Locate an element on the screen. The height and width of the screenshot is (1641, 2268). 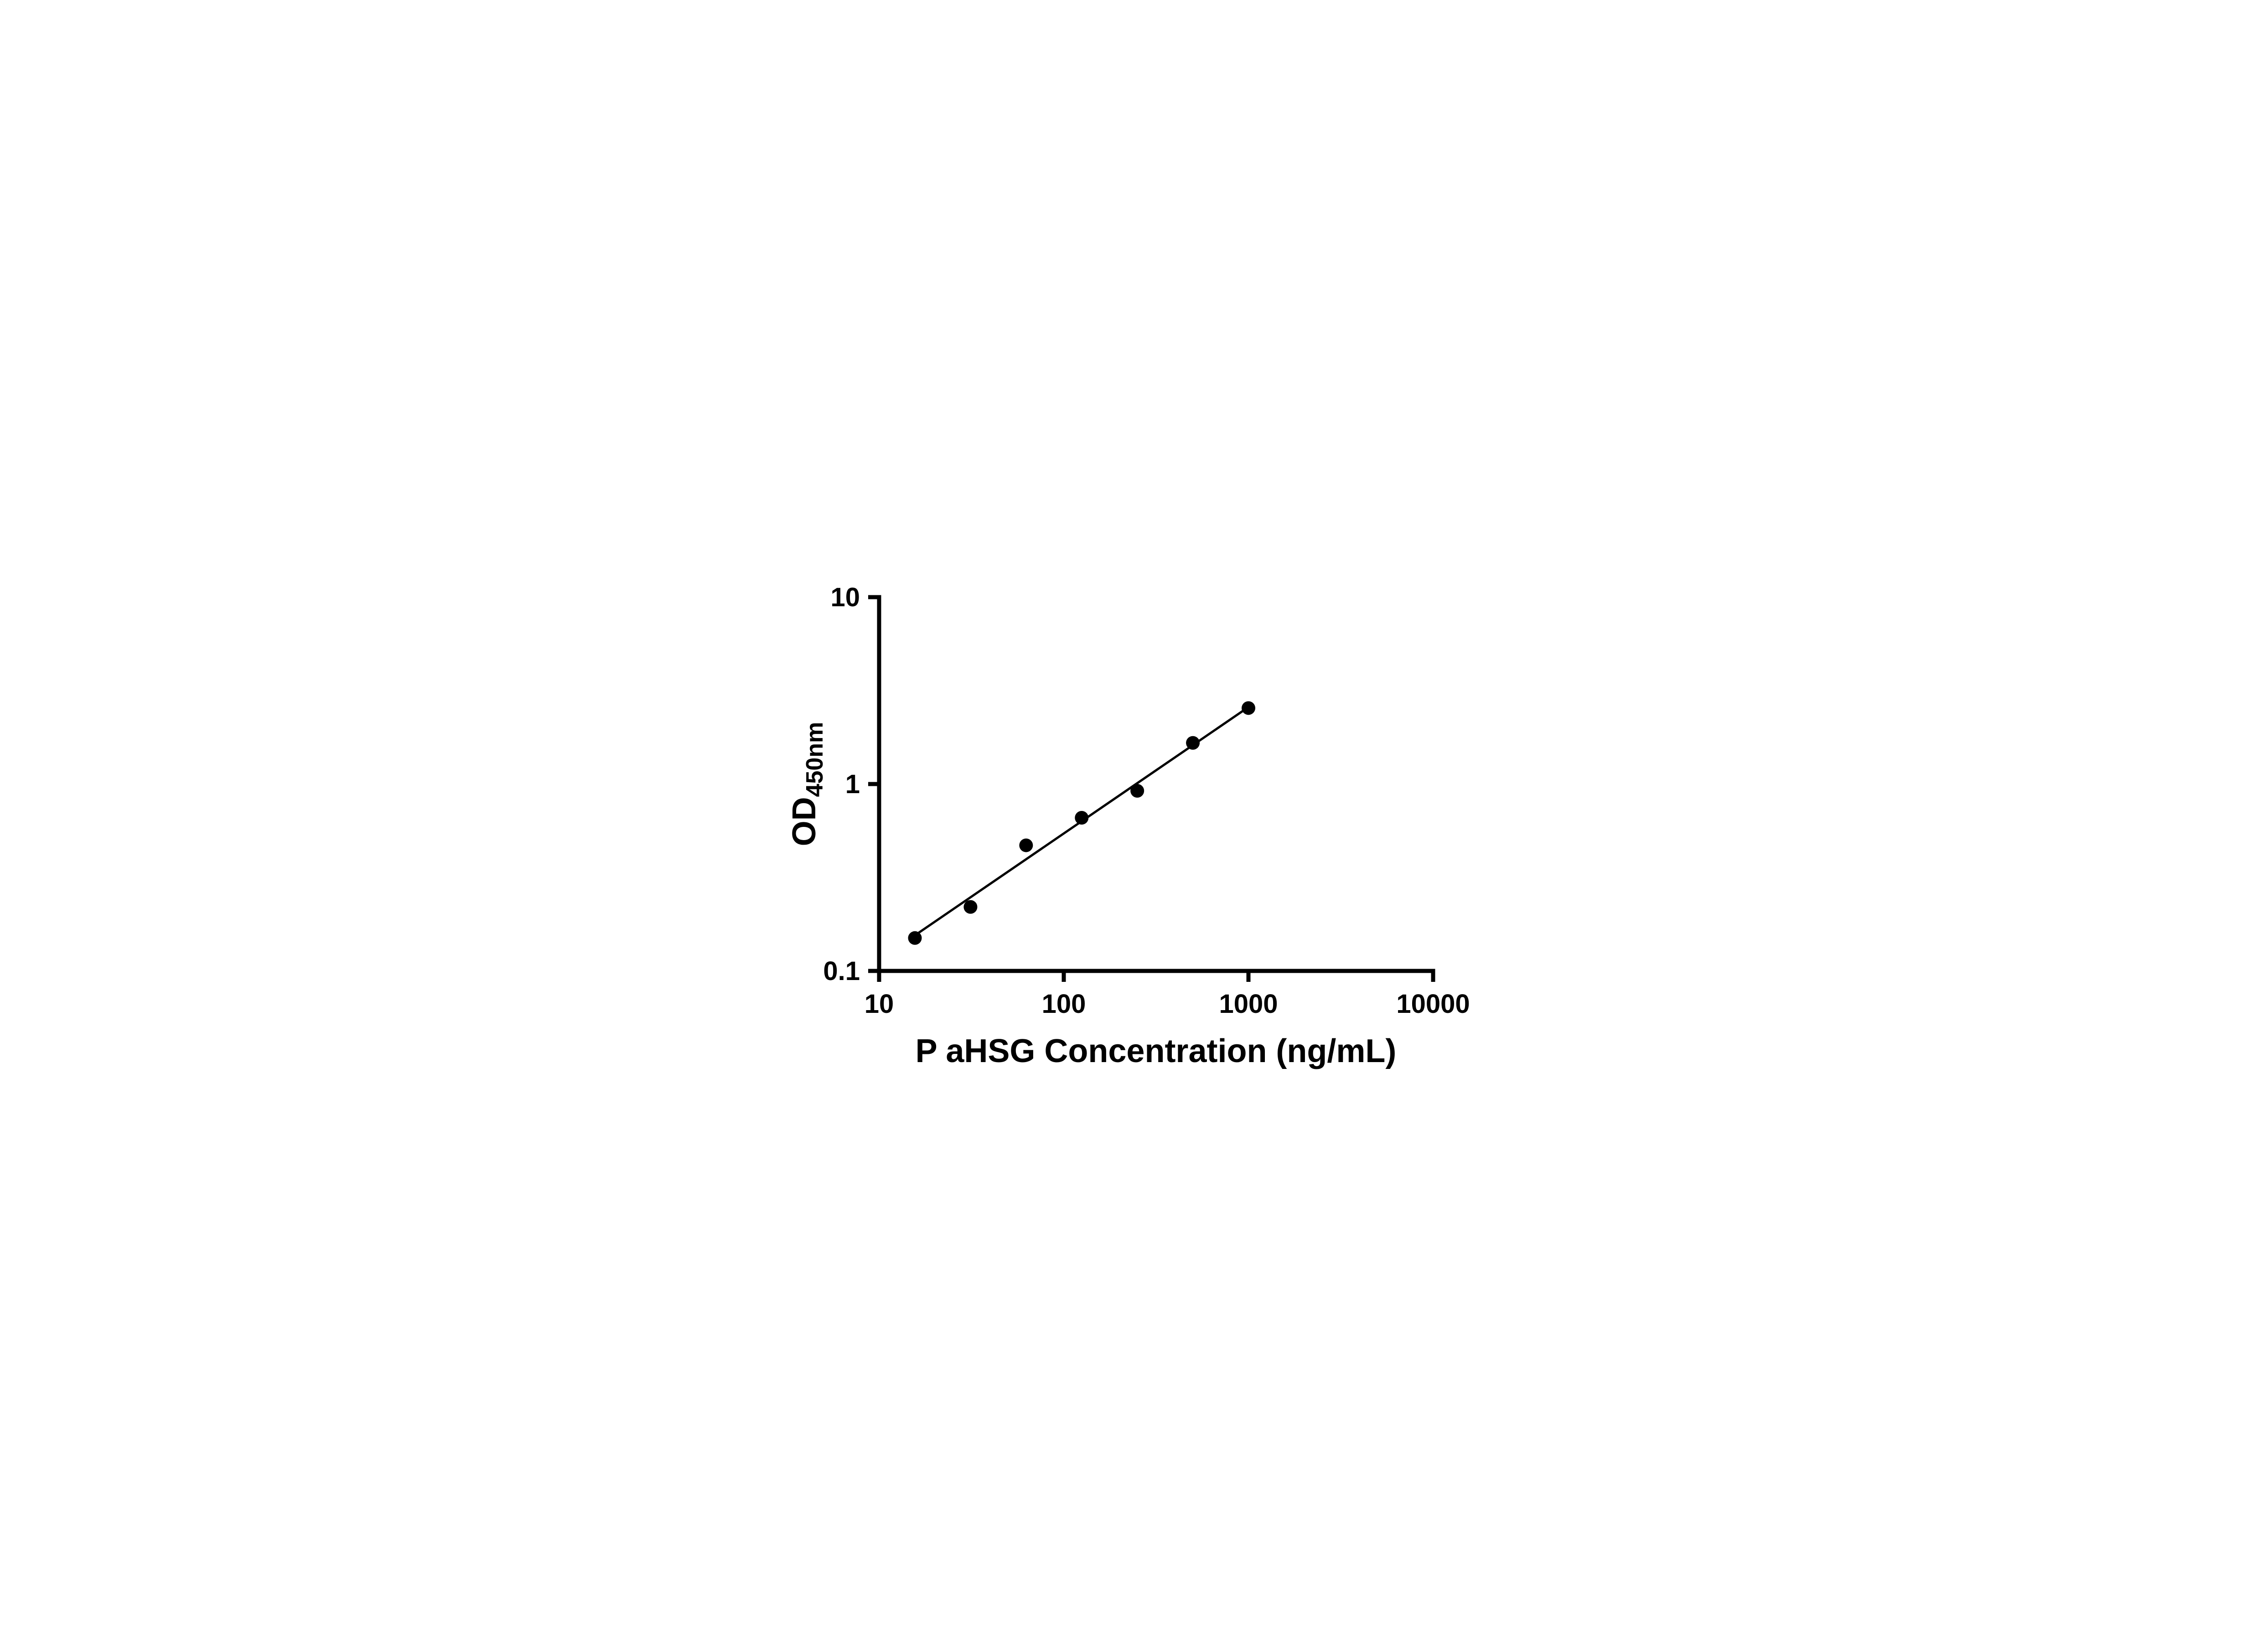
x-tick-label: 10000 is located at coordinates (1433, 1004).